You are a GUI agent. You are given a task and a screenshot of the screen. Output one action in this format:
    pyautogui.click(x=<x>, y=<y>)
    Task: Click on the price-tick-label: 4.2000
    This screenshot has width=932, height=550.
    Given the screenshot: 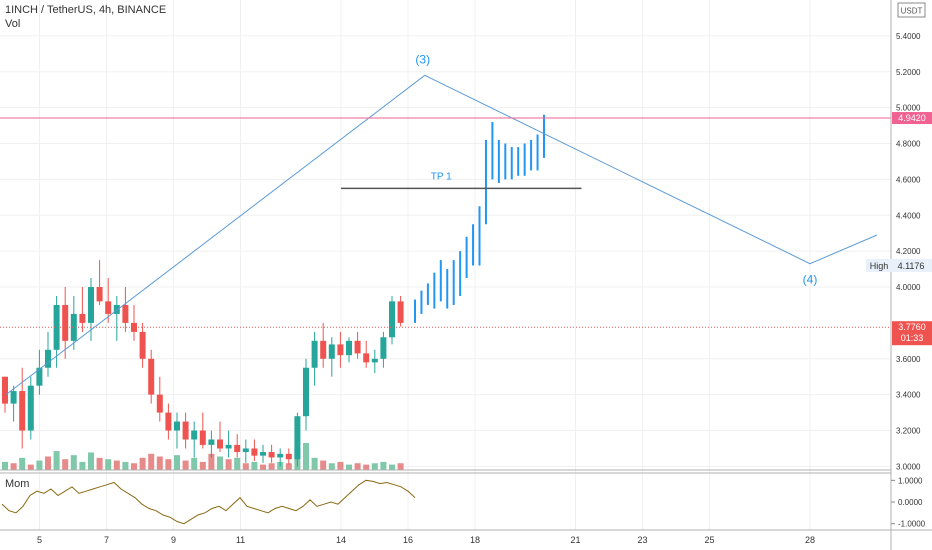 What is the action you would take?
    pyautogui.click(x=908, y=251)
    